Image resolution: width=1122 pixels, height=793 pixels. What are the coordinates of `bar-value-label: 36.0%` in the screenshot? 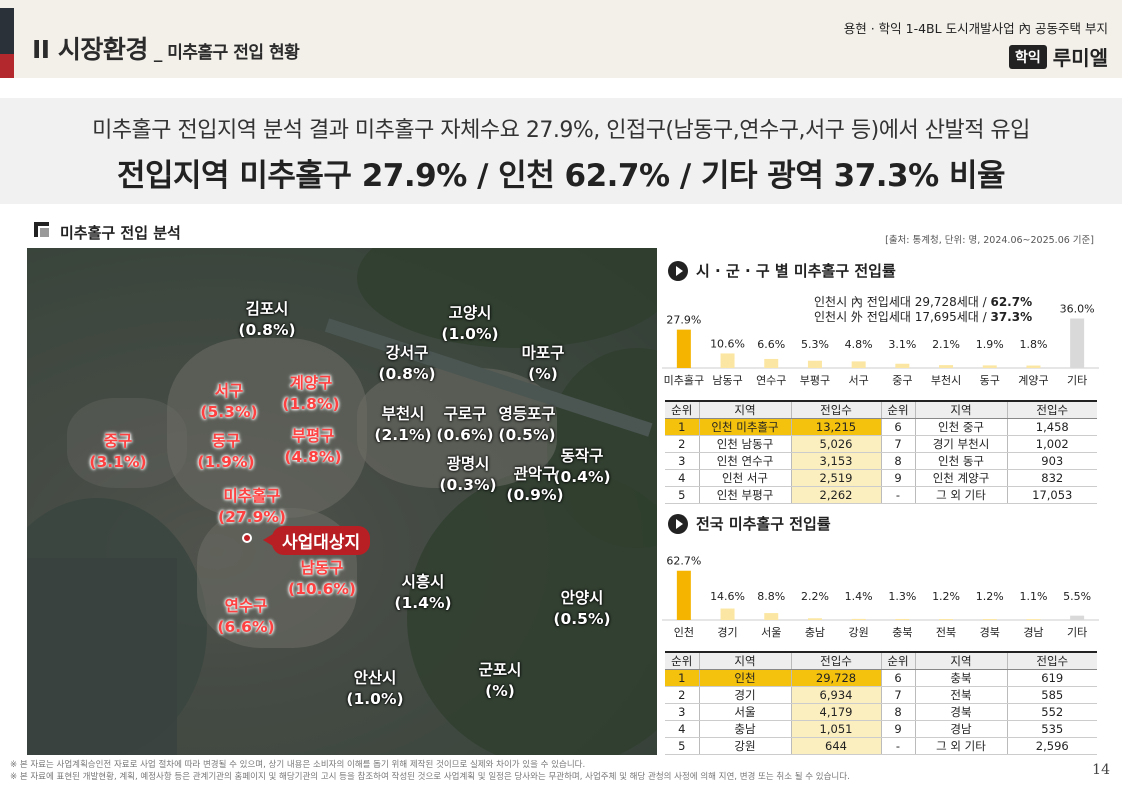 It's located at (1077, 309).